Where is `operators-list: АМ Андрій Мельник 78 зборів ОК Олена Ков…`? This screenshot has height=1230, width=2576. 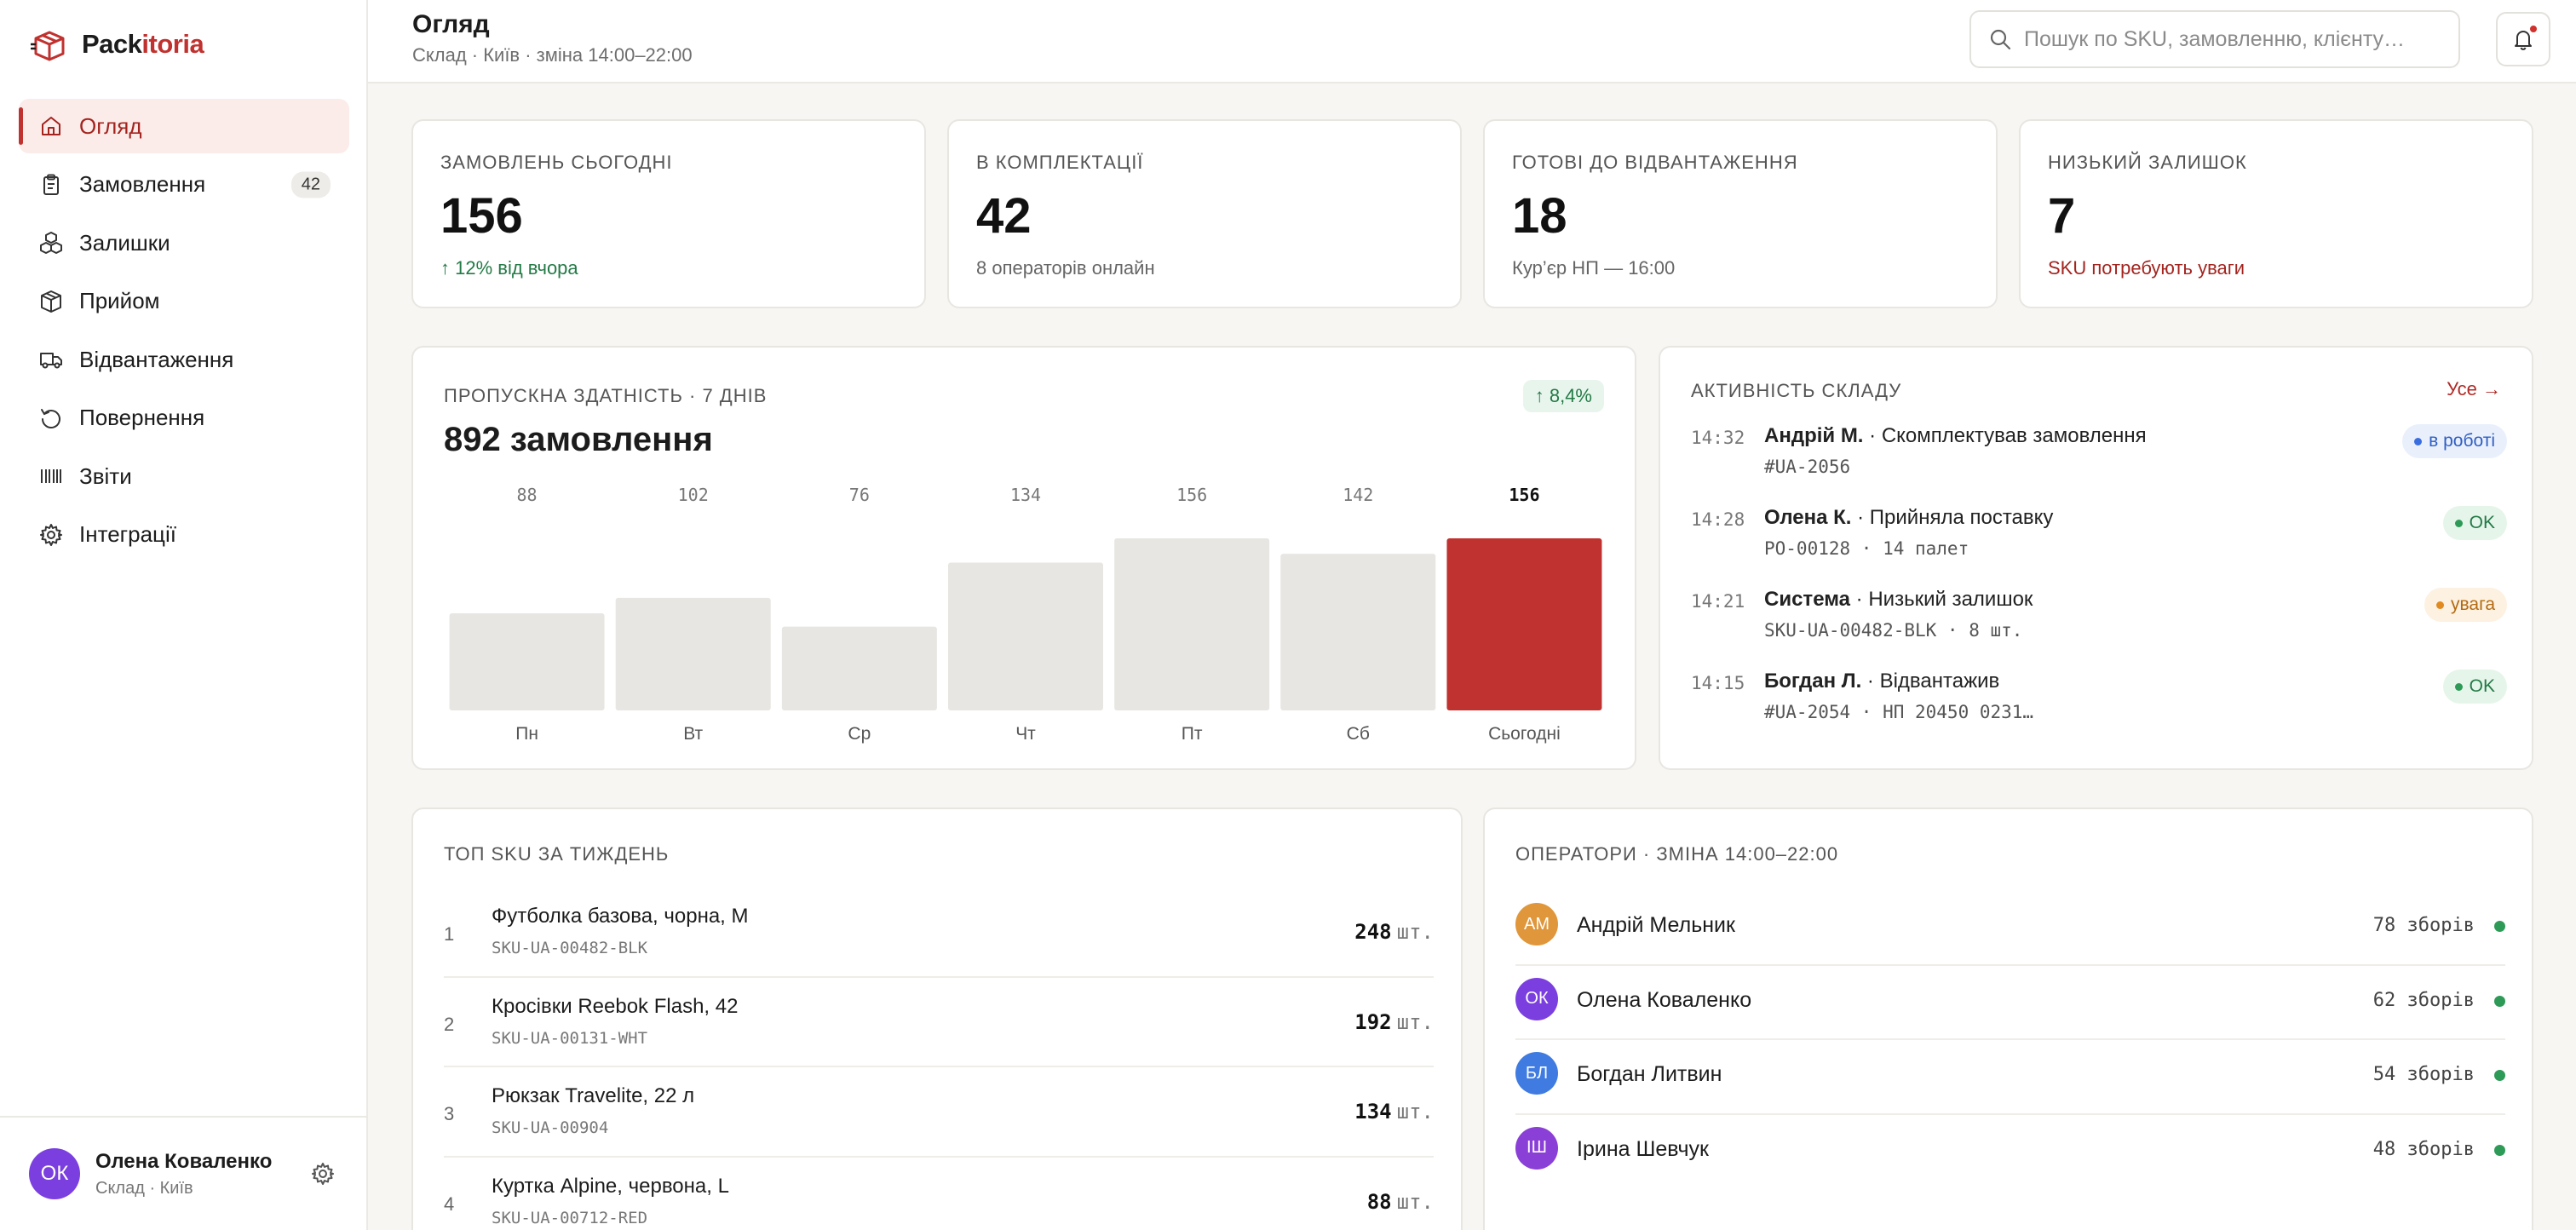
operators-list: АМ Андрій Мельник 78 зборів ОК Олена Ков… is located at coordinates (2010, 1040).